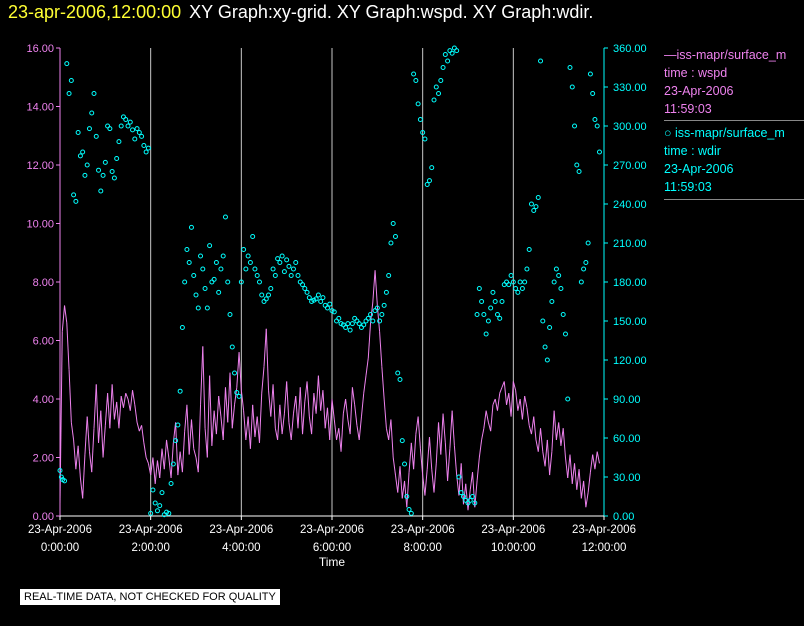 The width and height of the screenshot is (804, 626). I want to click on x-tick-time-5: 10:00:00, so click(513, 548).